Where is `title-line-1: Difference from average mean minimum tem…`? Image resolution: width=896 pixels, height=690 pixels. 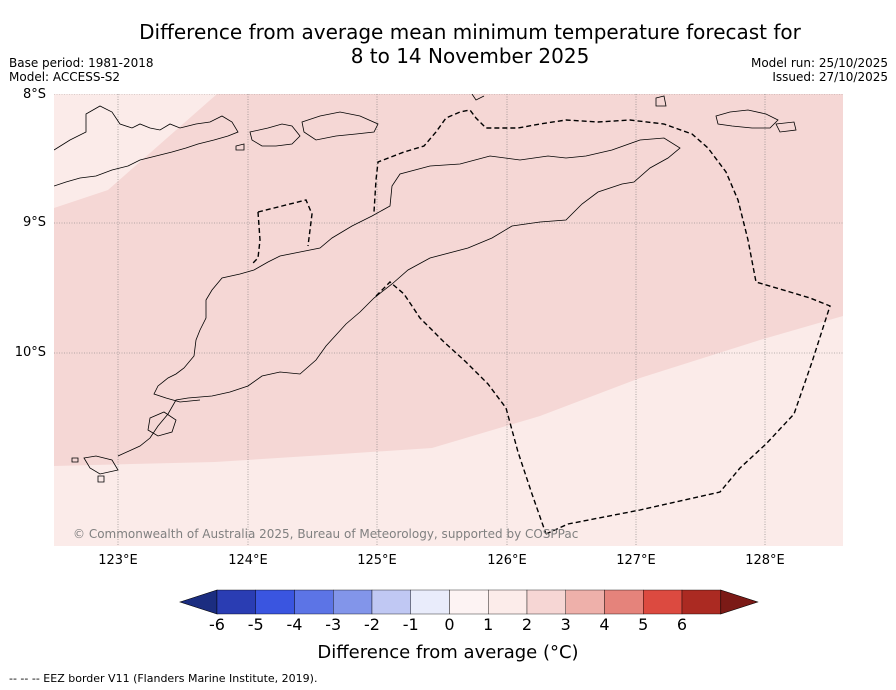 title-line-1: Difference from average mean minimum tem… is located at coordinates (470, 32).